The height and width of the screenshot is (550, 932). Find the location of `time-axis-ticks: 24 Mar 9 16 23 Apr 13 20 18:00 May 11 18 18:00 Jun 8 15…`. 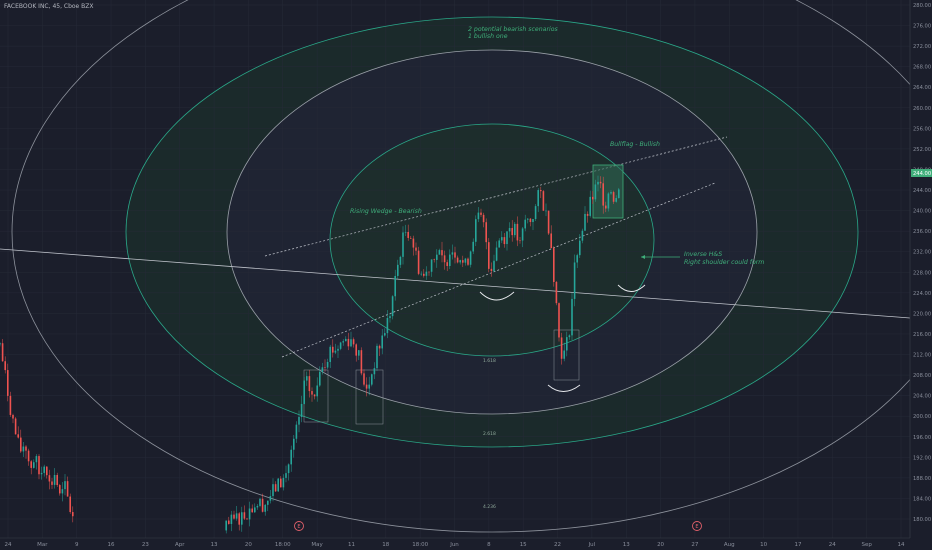

time-axis-ticks: 24 Mar 9 16 23 Apr 13 20 18:00 May 11 18 18:00 Jun 8 15… is located at coordinates (455, 545).